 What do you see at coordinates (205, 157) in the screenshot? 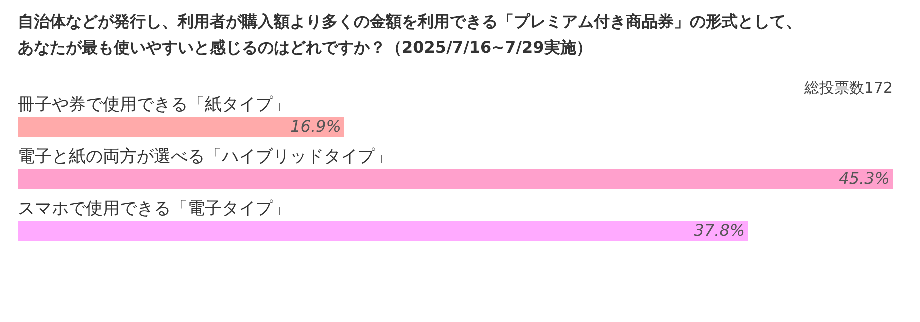
I see `y-tick-label: 電子と紙の両方が選べる「ハイブリッドタイプ」` at bounding box center [205, 157].